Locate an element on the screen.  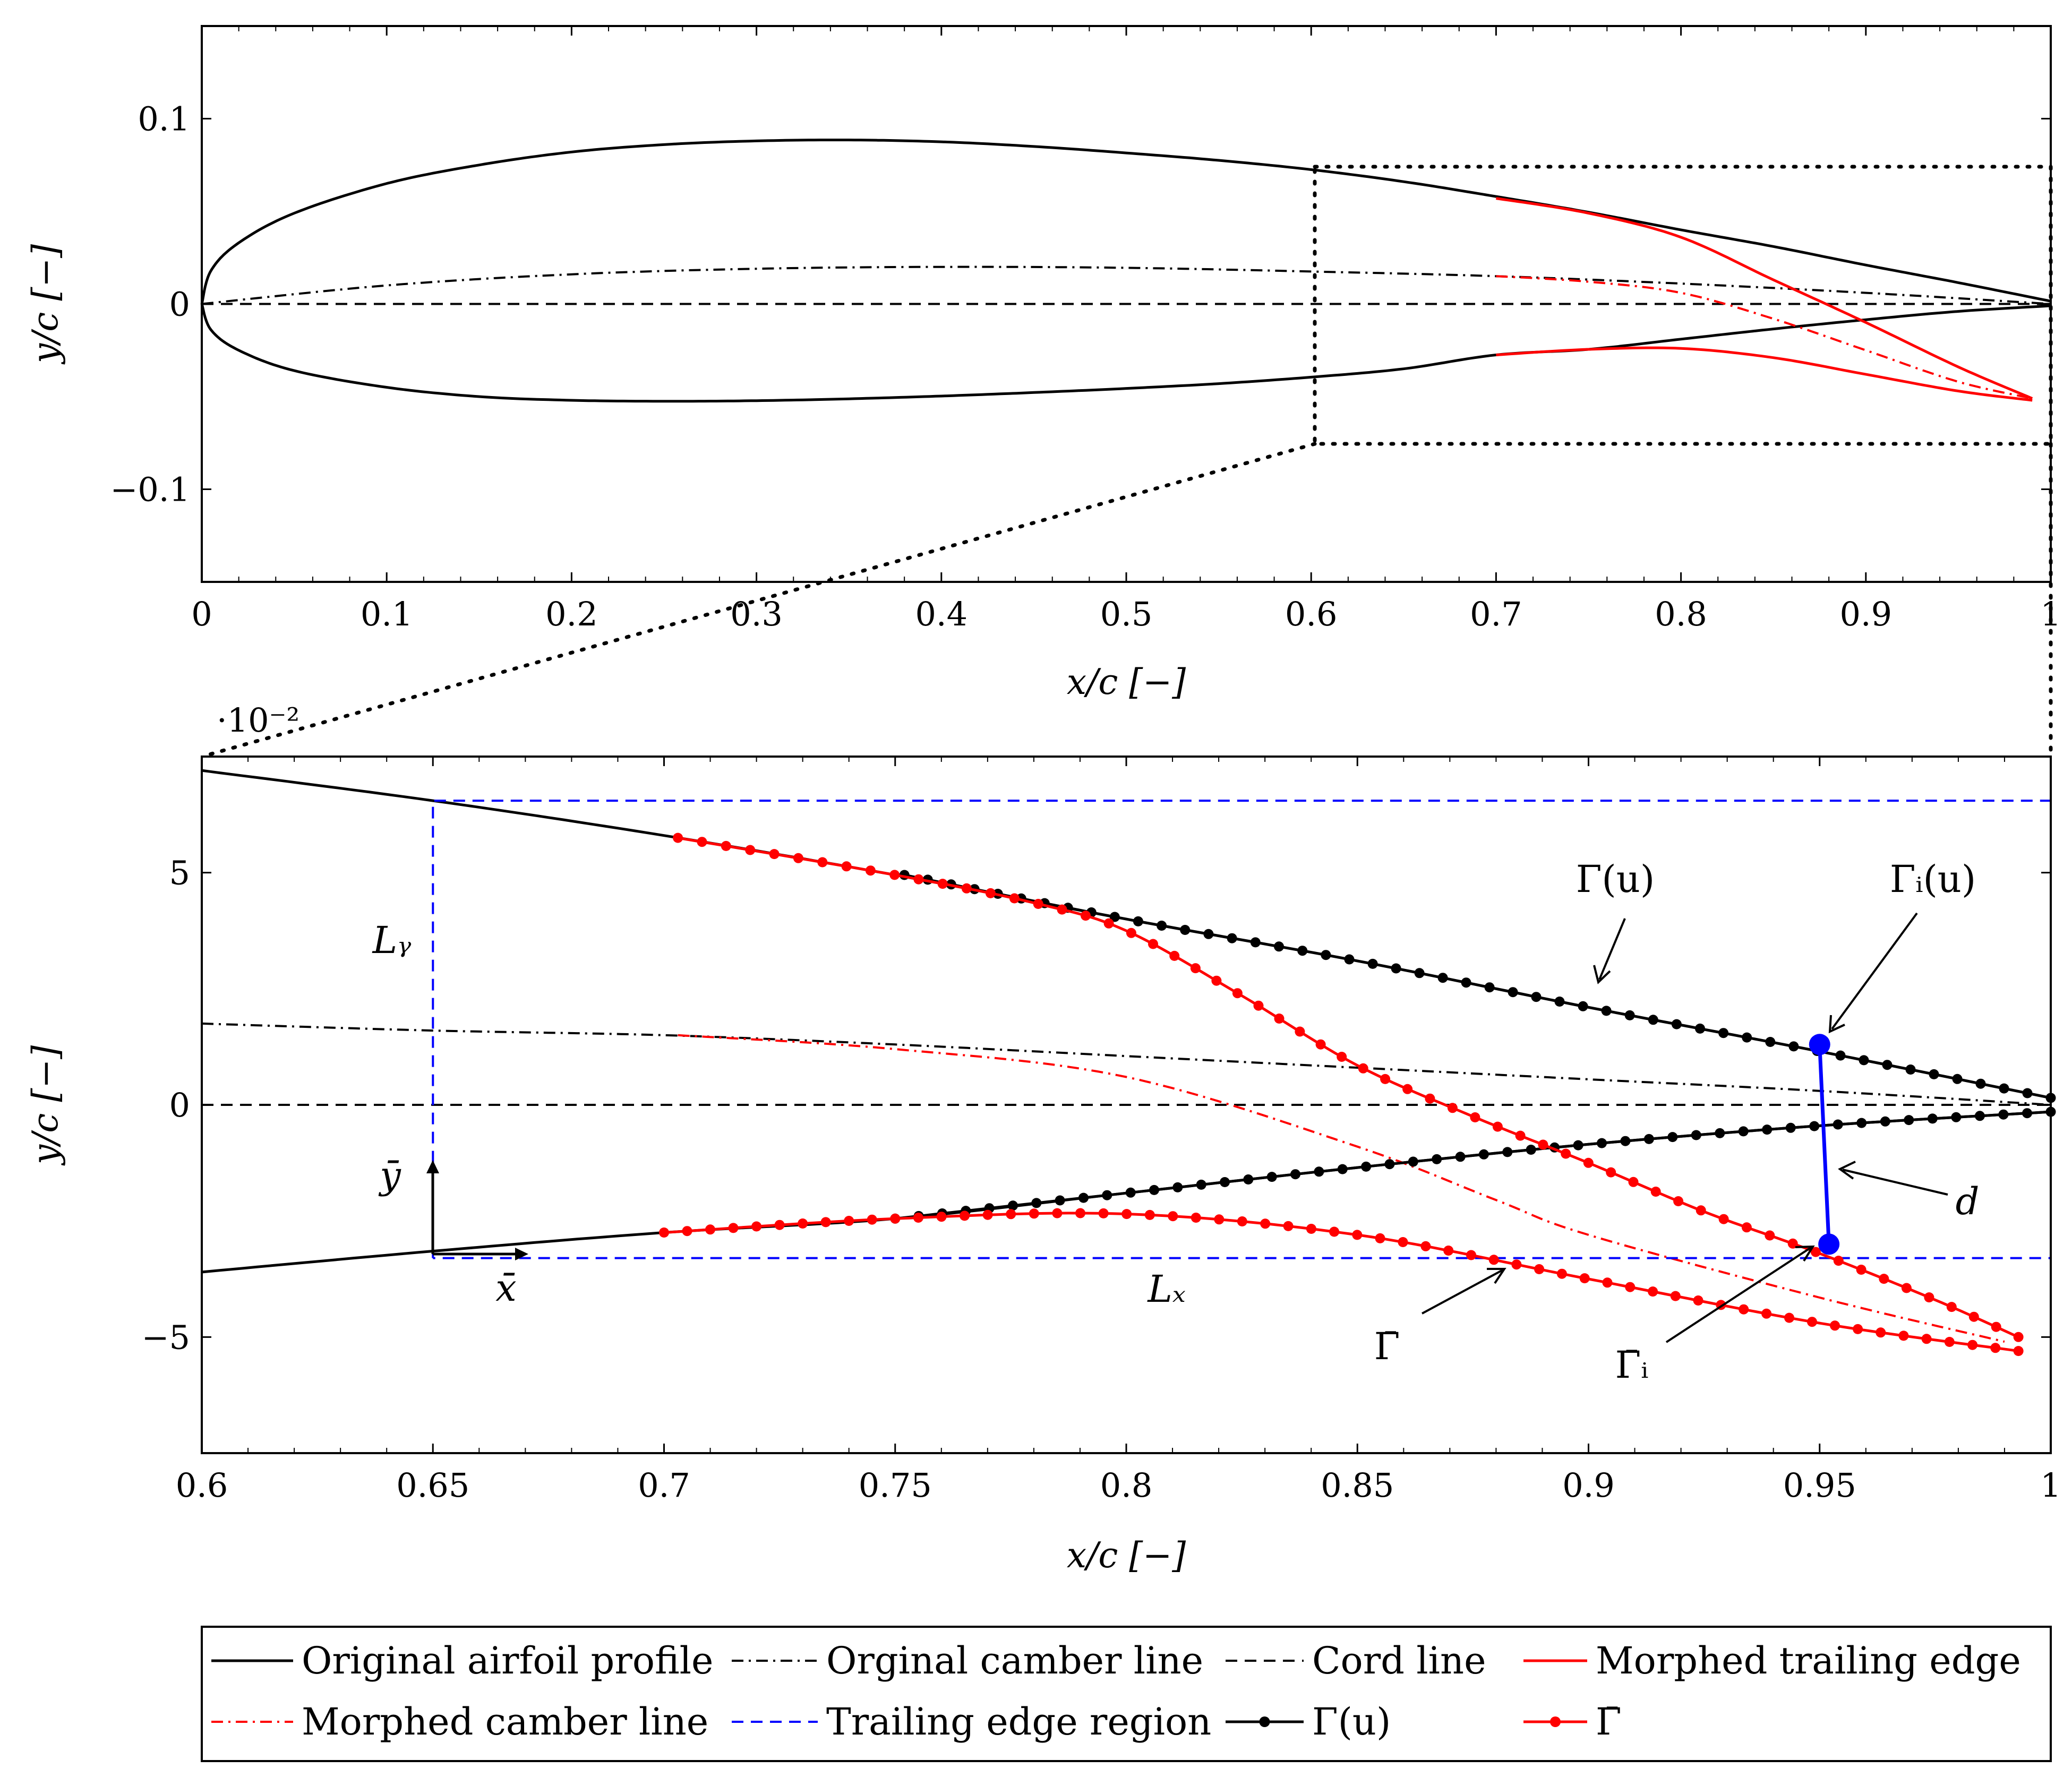
label-xbar: x̄ is located at coordinates (505, 1288).